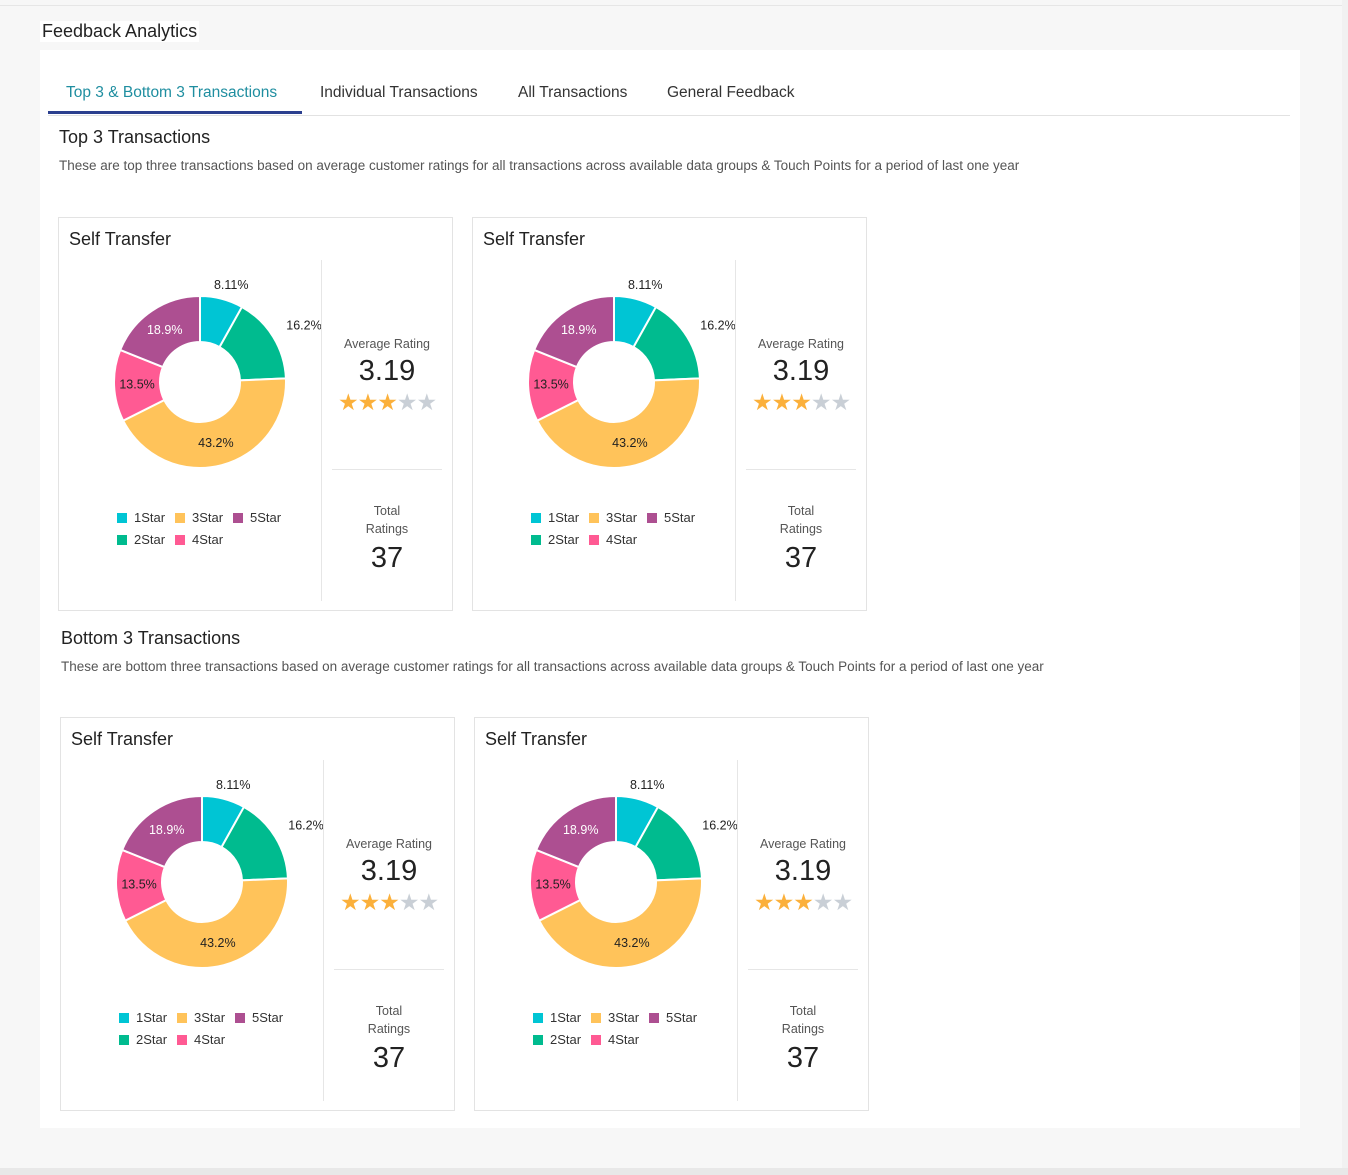 This screenshot has width=1348, height=1175. What do you see at coordinates (573, 92) in the screenshot?
I see `tab-all-transactions: All Transactions` at bounding box center [573, 92].